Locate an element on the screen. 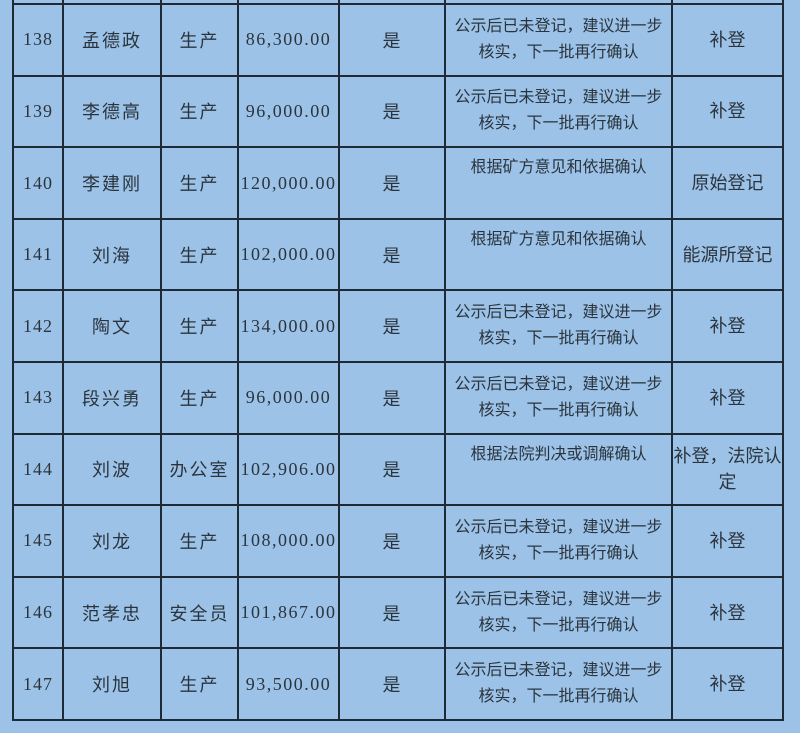 The image size is (800, 733). cropped-cell-position is located at coordinates (199, 3).